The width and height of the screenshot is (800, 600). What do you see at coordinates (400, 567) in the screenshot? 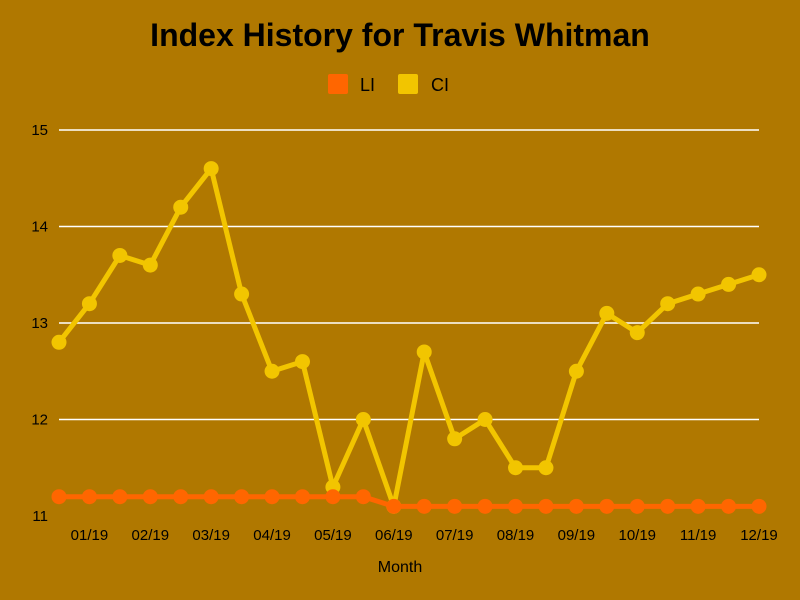
I see `x-axis-label: Month` at bounding box center [400, 567].